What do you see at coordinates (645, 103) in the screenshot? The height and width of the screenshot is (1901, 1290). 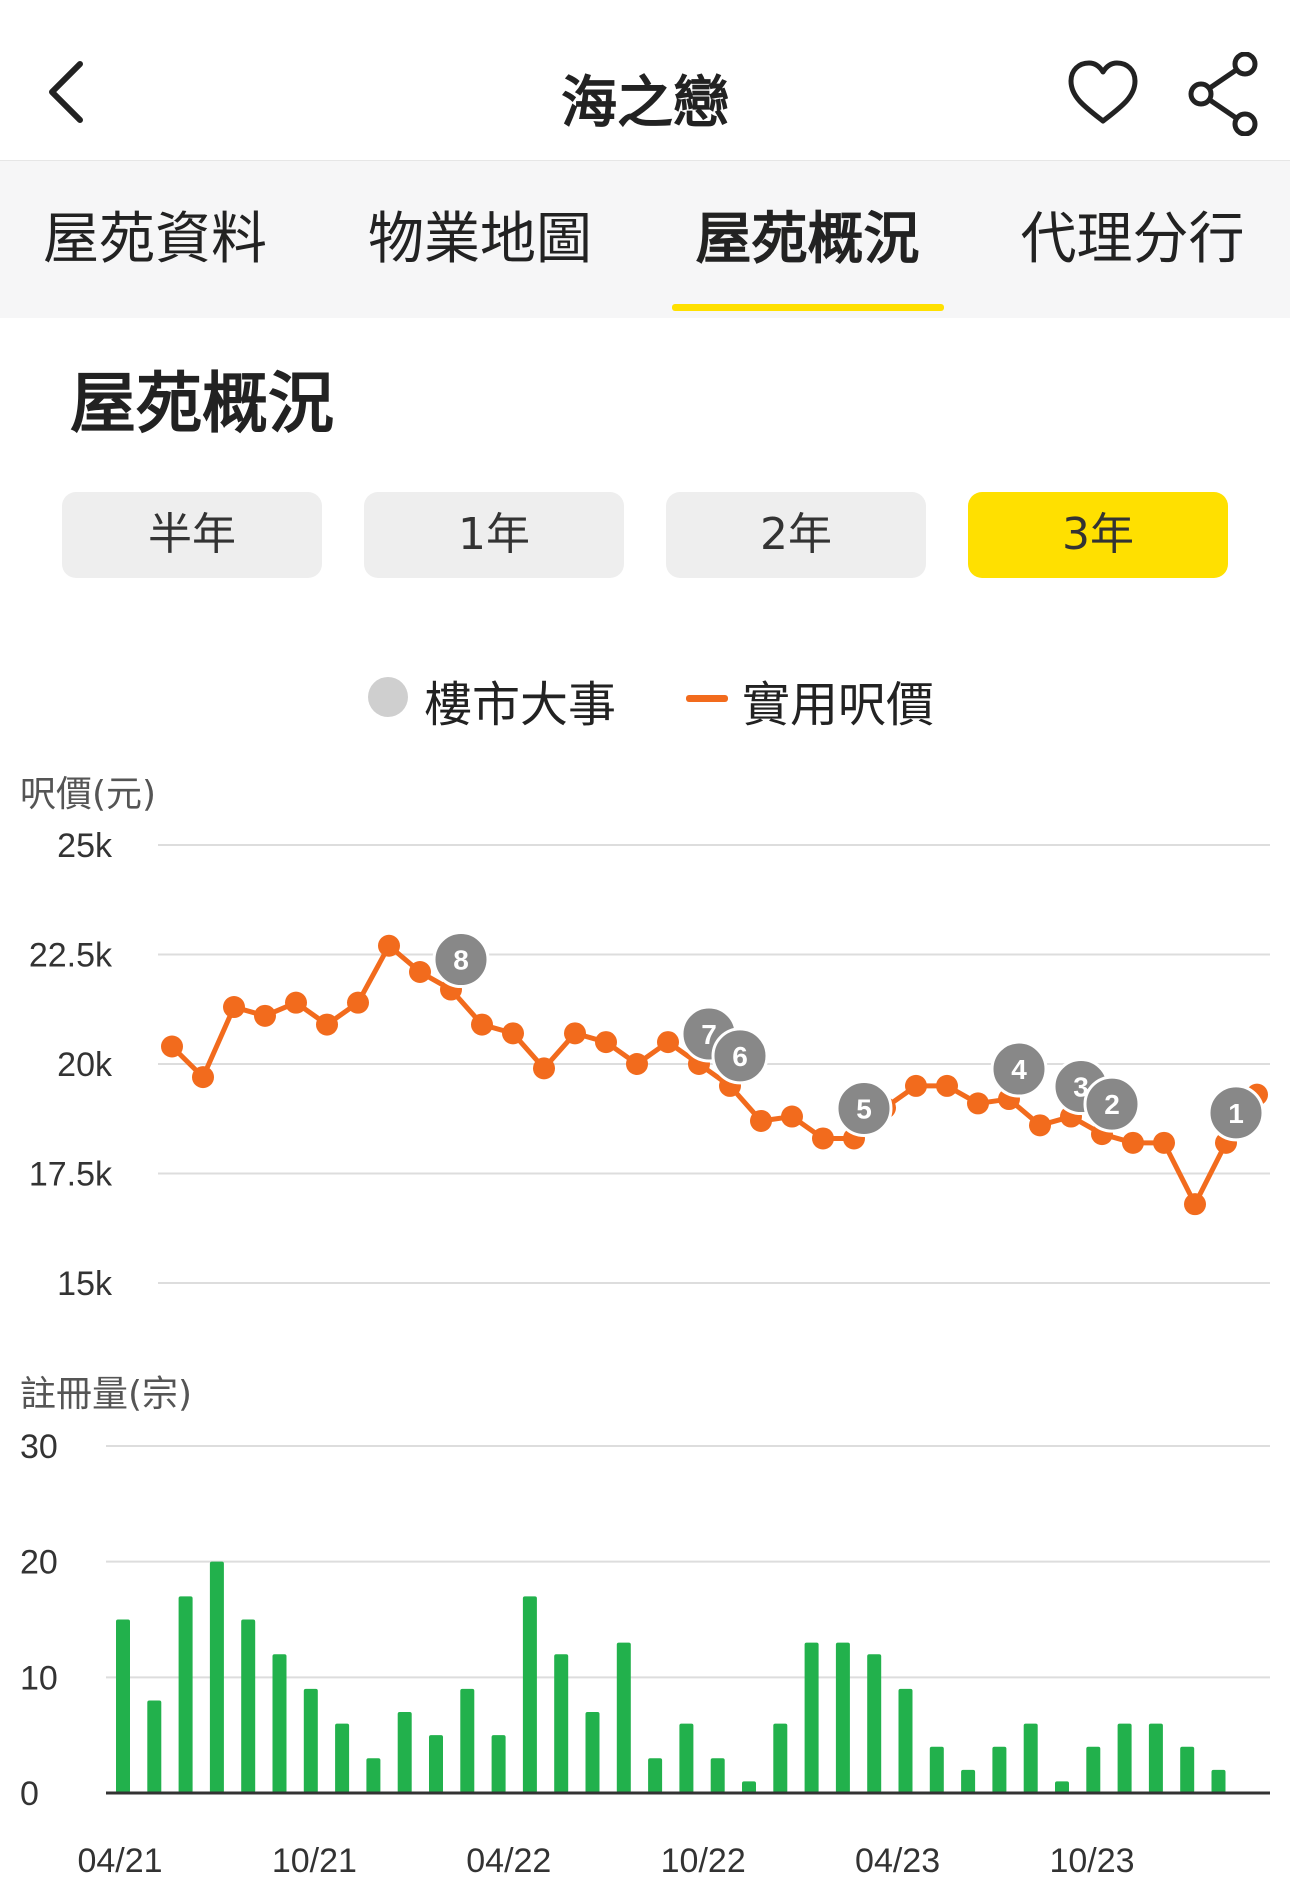 I see `page-title: 海之戀` at bounding box center [645, 103].